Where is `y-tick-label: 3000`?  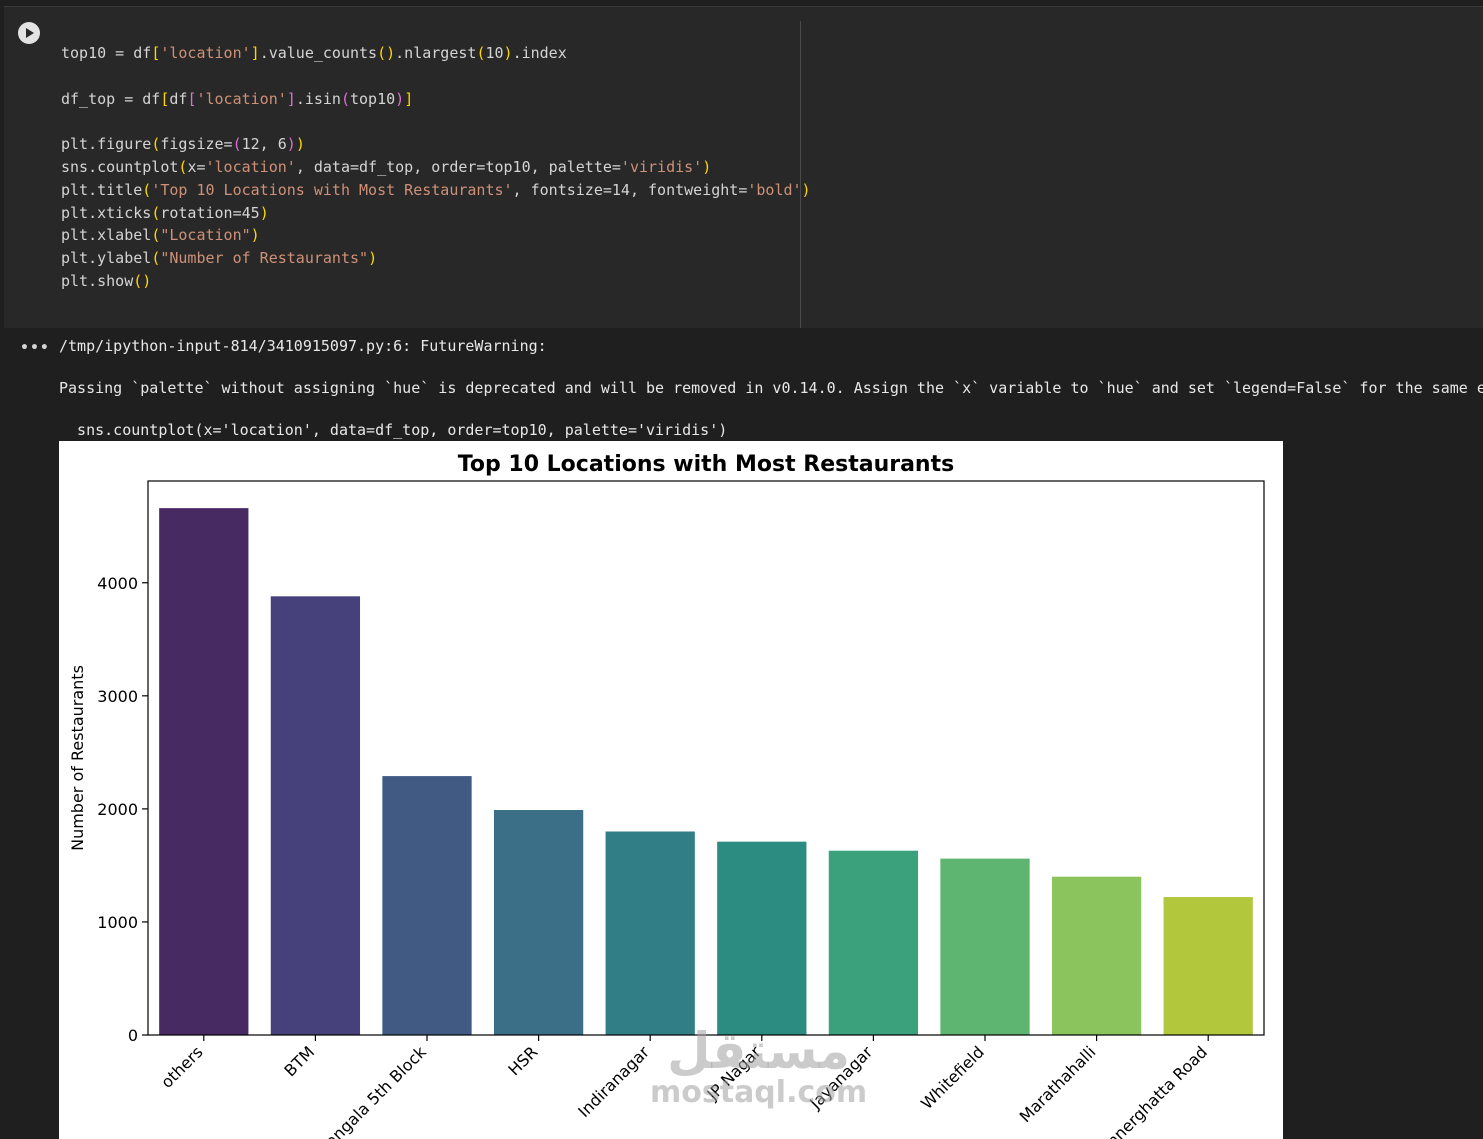
y-tick-label: 3000 is located at coordinates (117, 696).